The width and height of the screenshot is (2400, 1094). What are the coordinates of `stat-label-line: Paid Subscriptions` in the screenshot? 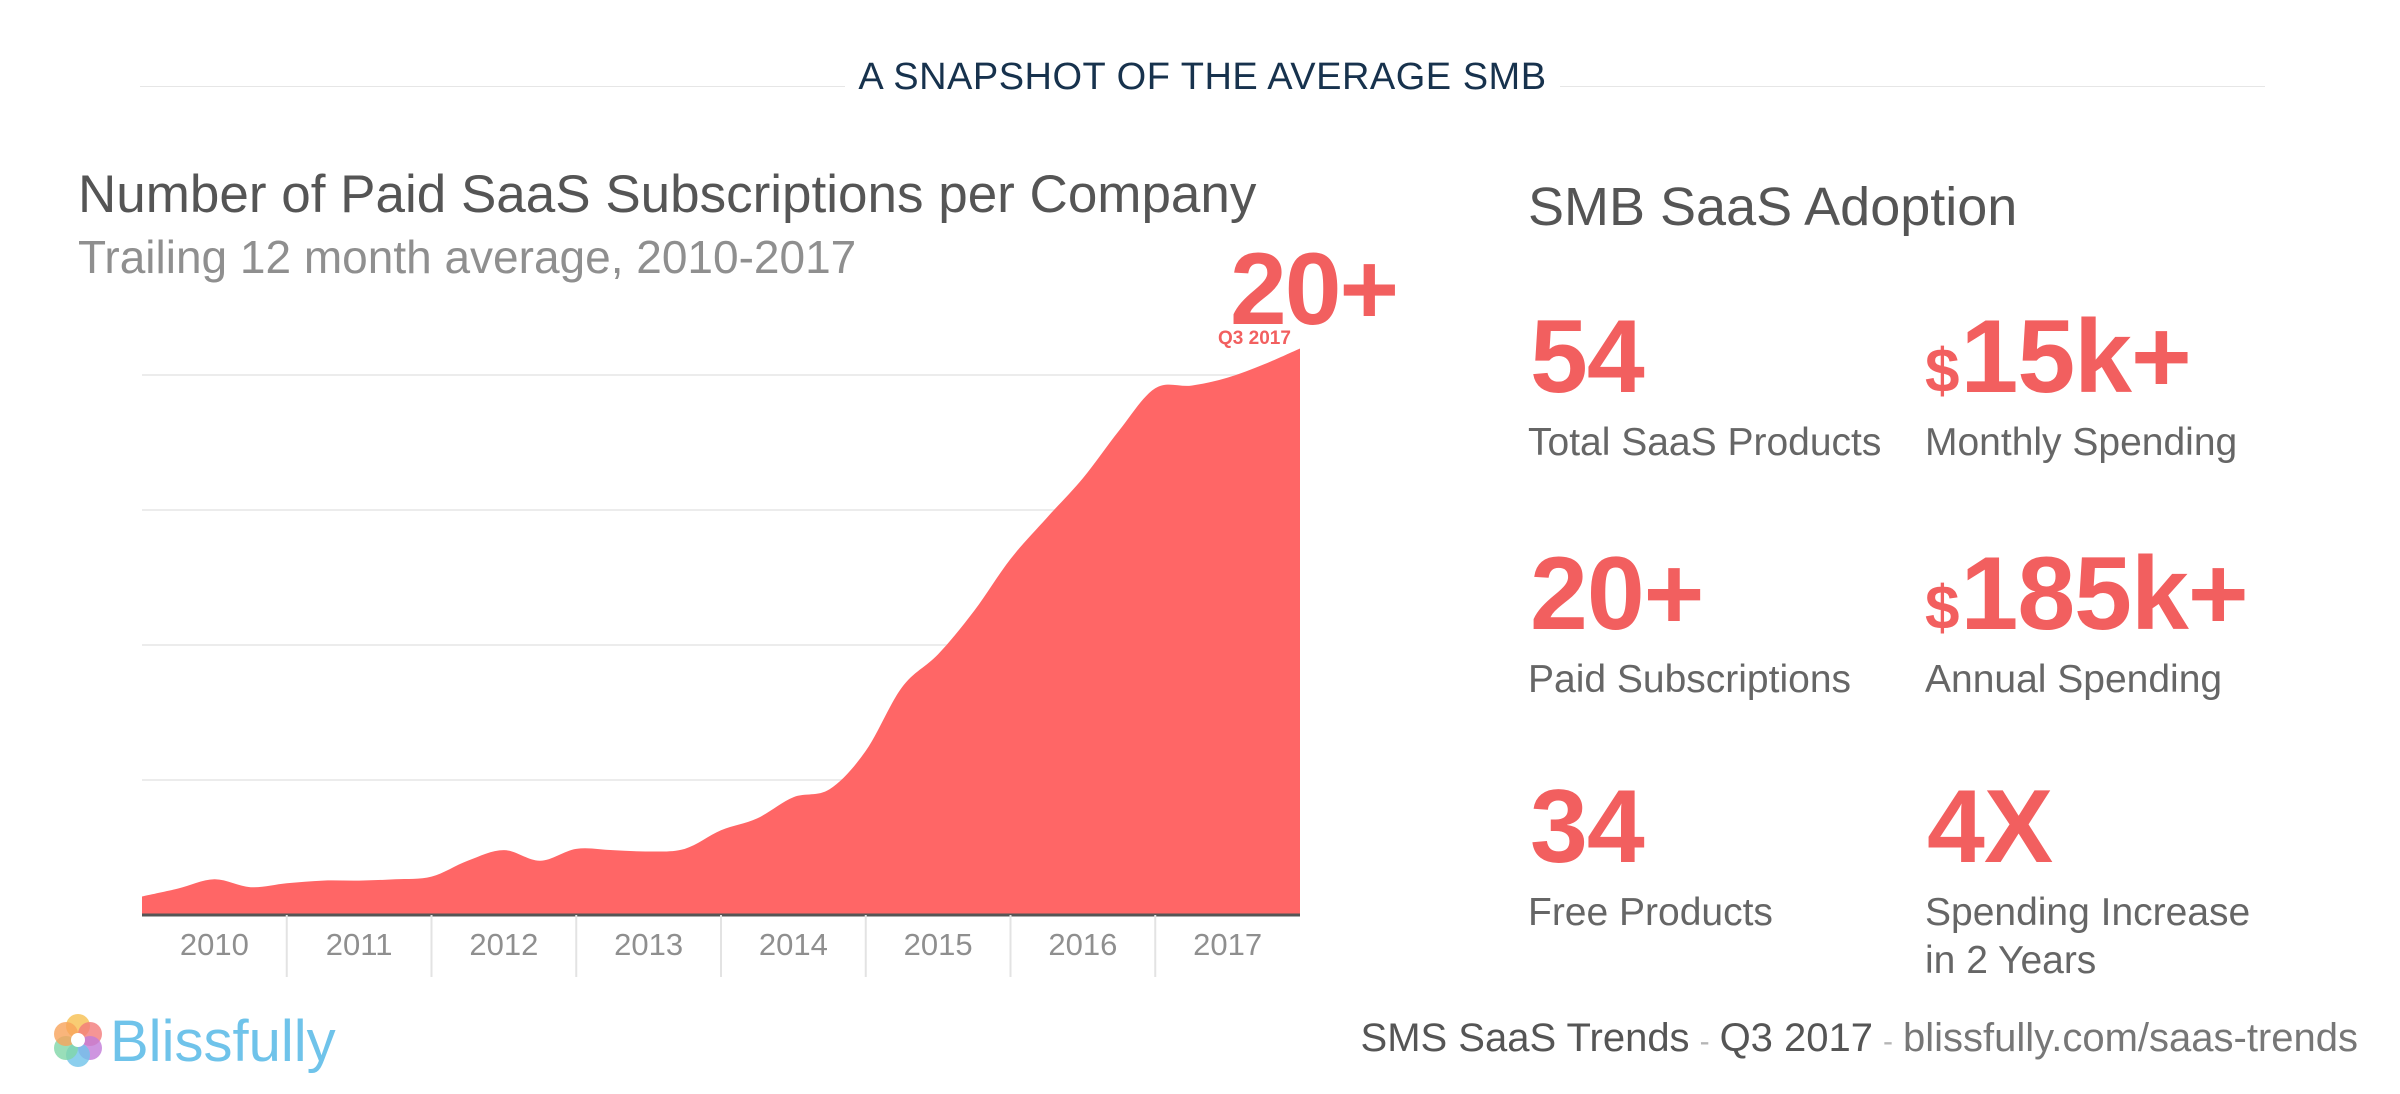 It's located at (1690, 679).